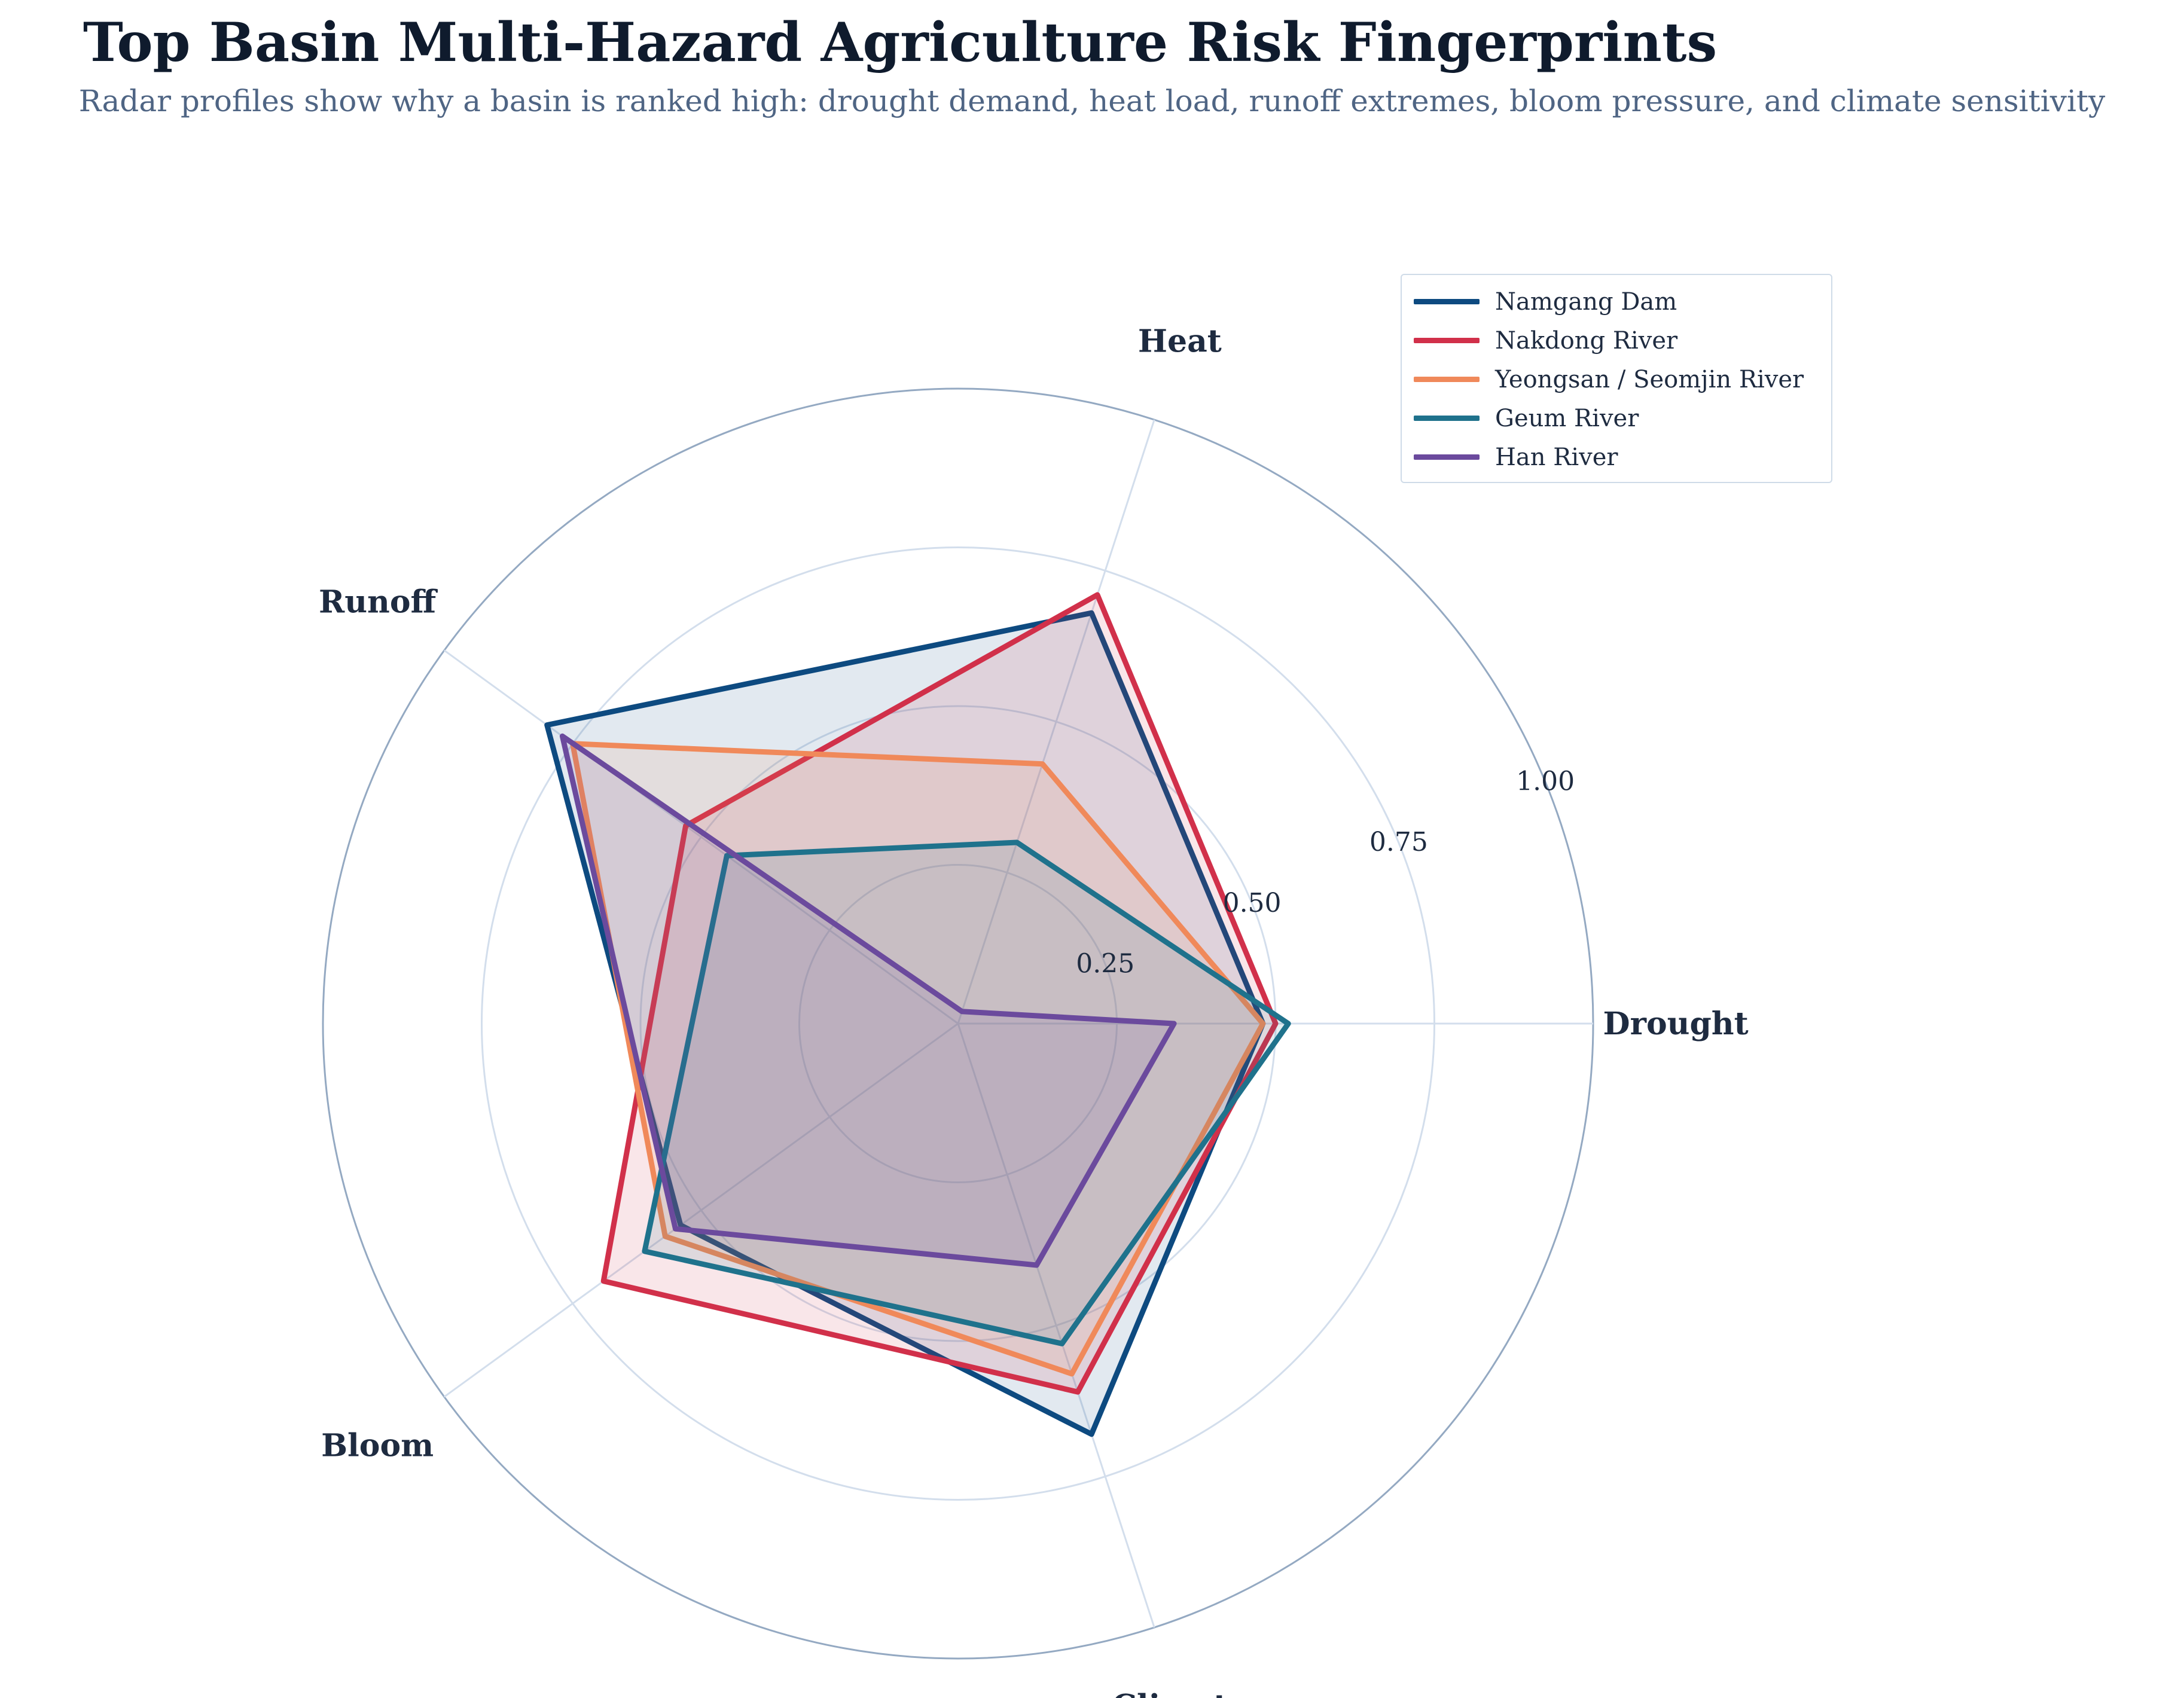 This screenshot has height=1698, width=2184. Describe the element at coordinates (1179, 1693) in the screenshot. I see `axis-label-climate: Climate` at that location.